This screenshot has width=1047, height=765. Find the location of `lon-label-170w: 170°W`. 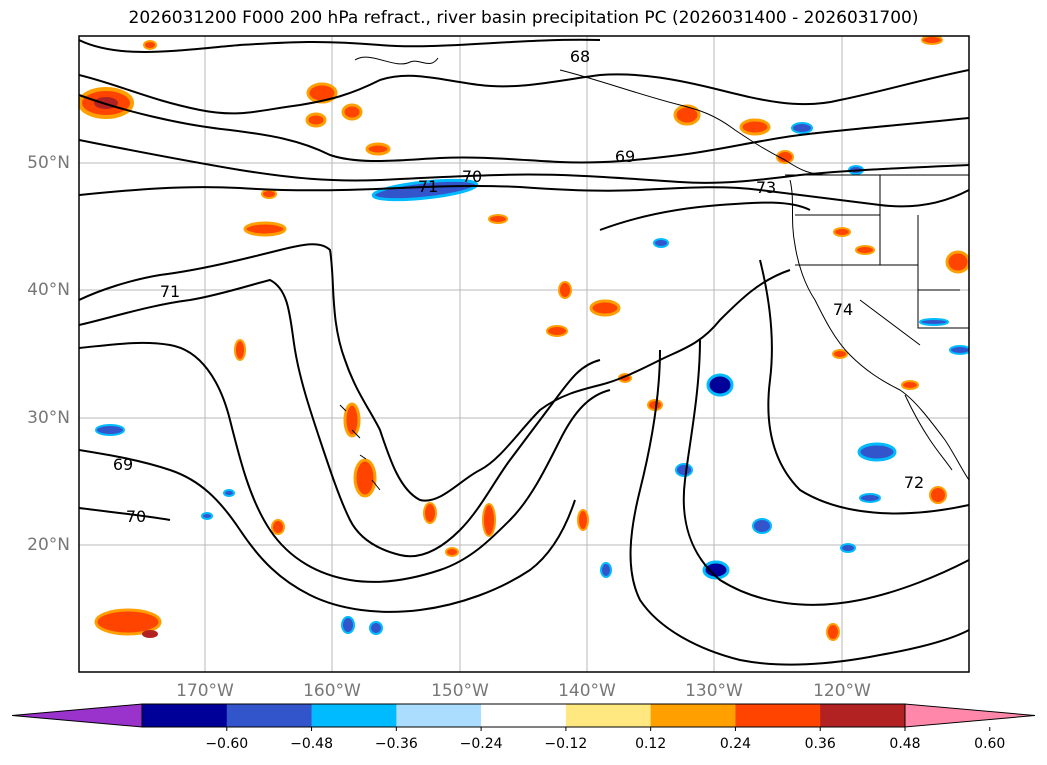

lon-label-170w: 170°W is located at coordinates (205, 691).